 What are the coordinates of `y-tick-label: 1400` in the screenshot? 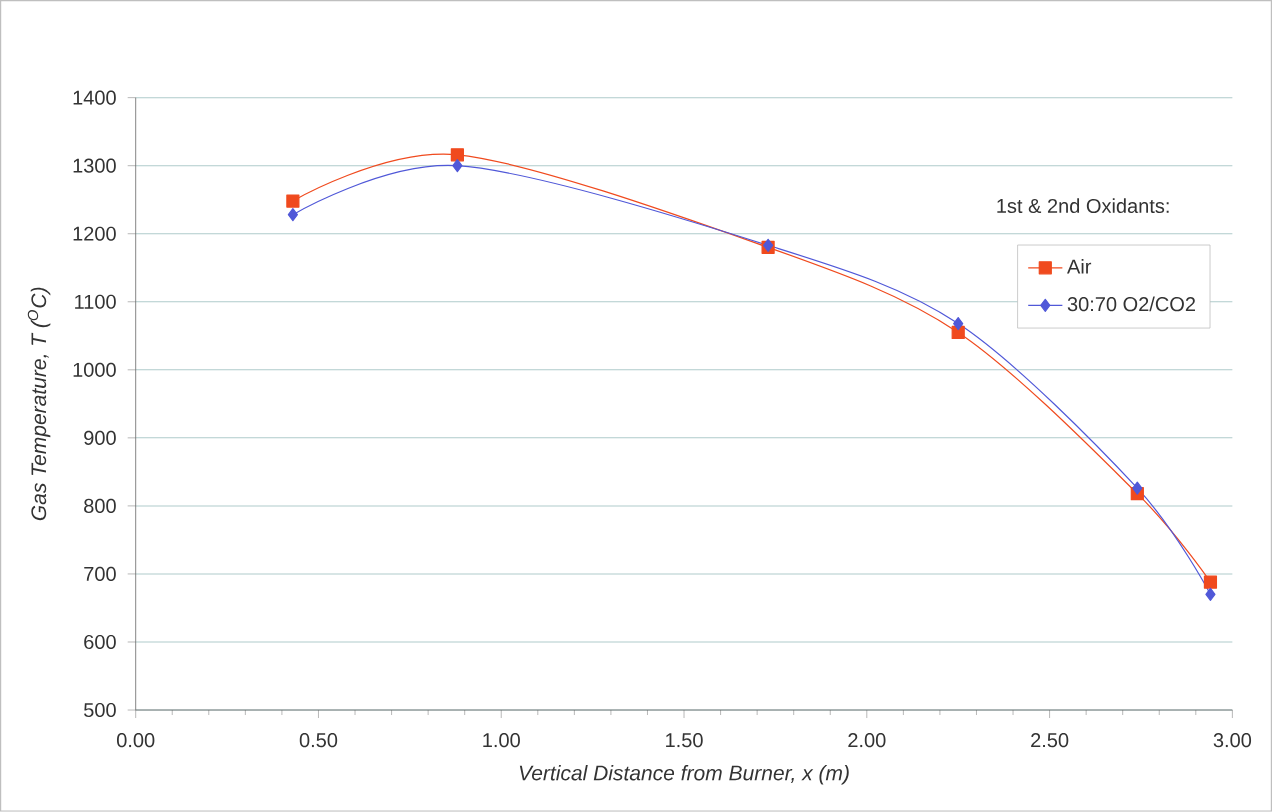 It's located at (94, 97).